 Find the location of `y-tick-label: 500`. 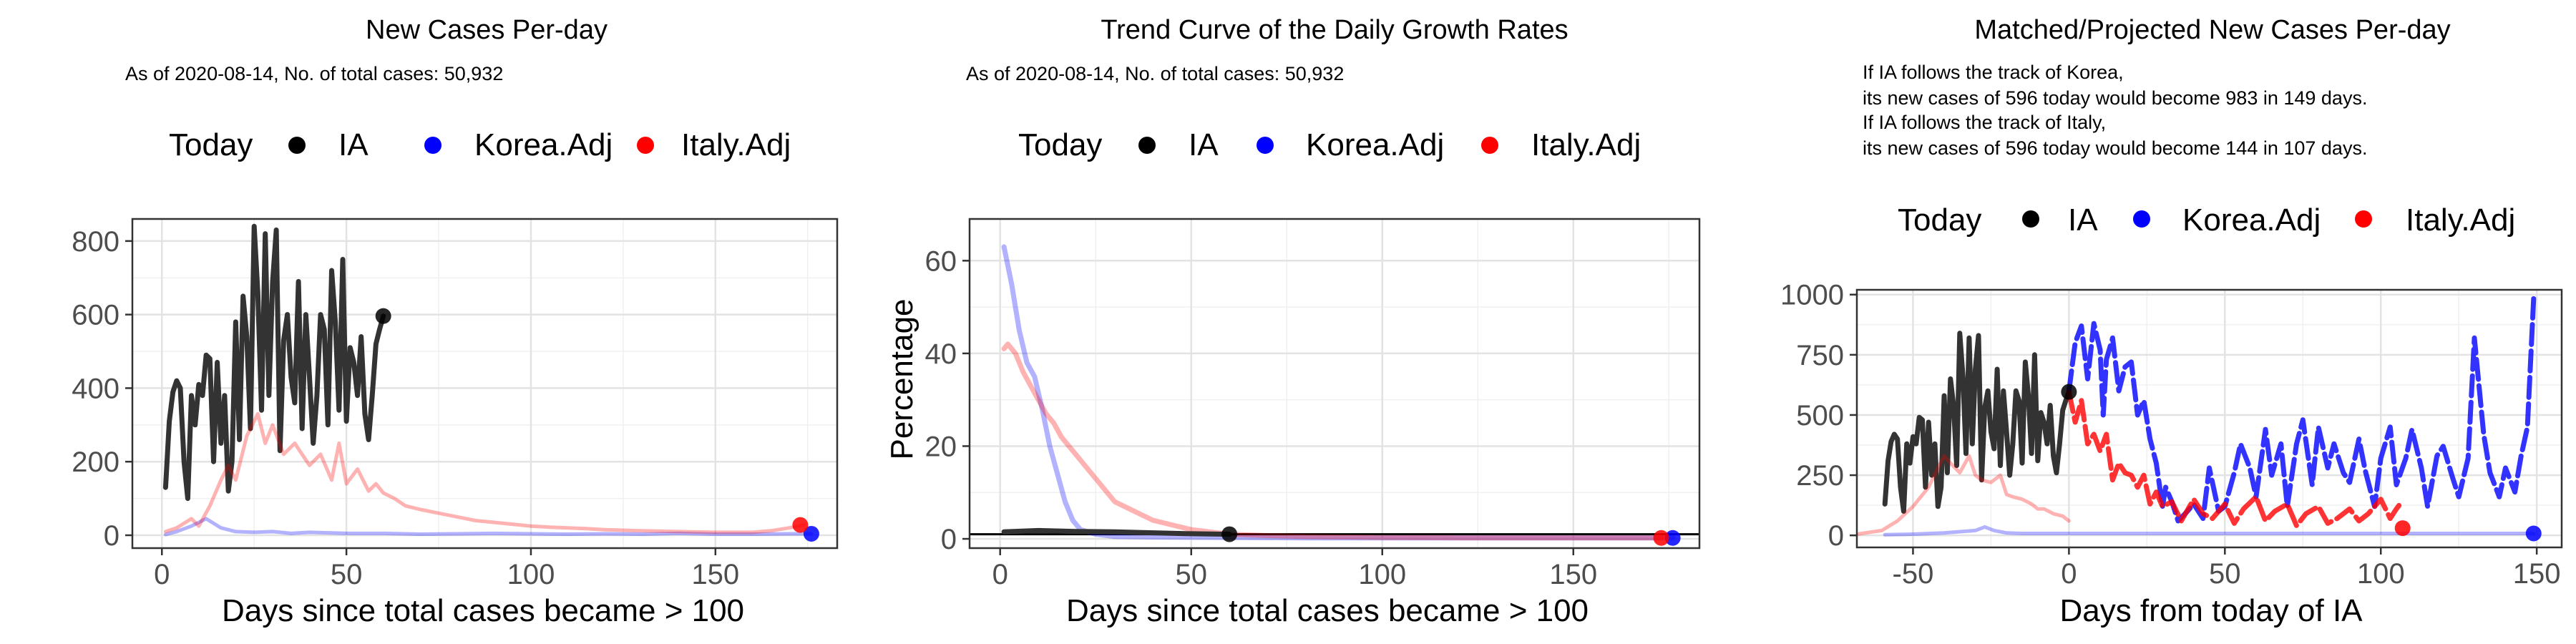

y-tick-label: 500 is located at coordinates (1820, 415).